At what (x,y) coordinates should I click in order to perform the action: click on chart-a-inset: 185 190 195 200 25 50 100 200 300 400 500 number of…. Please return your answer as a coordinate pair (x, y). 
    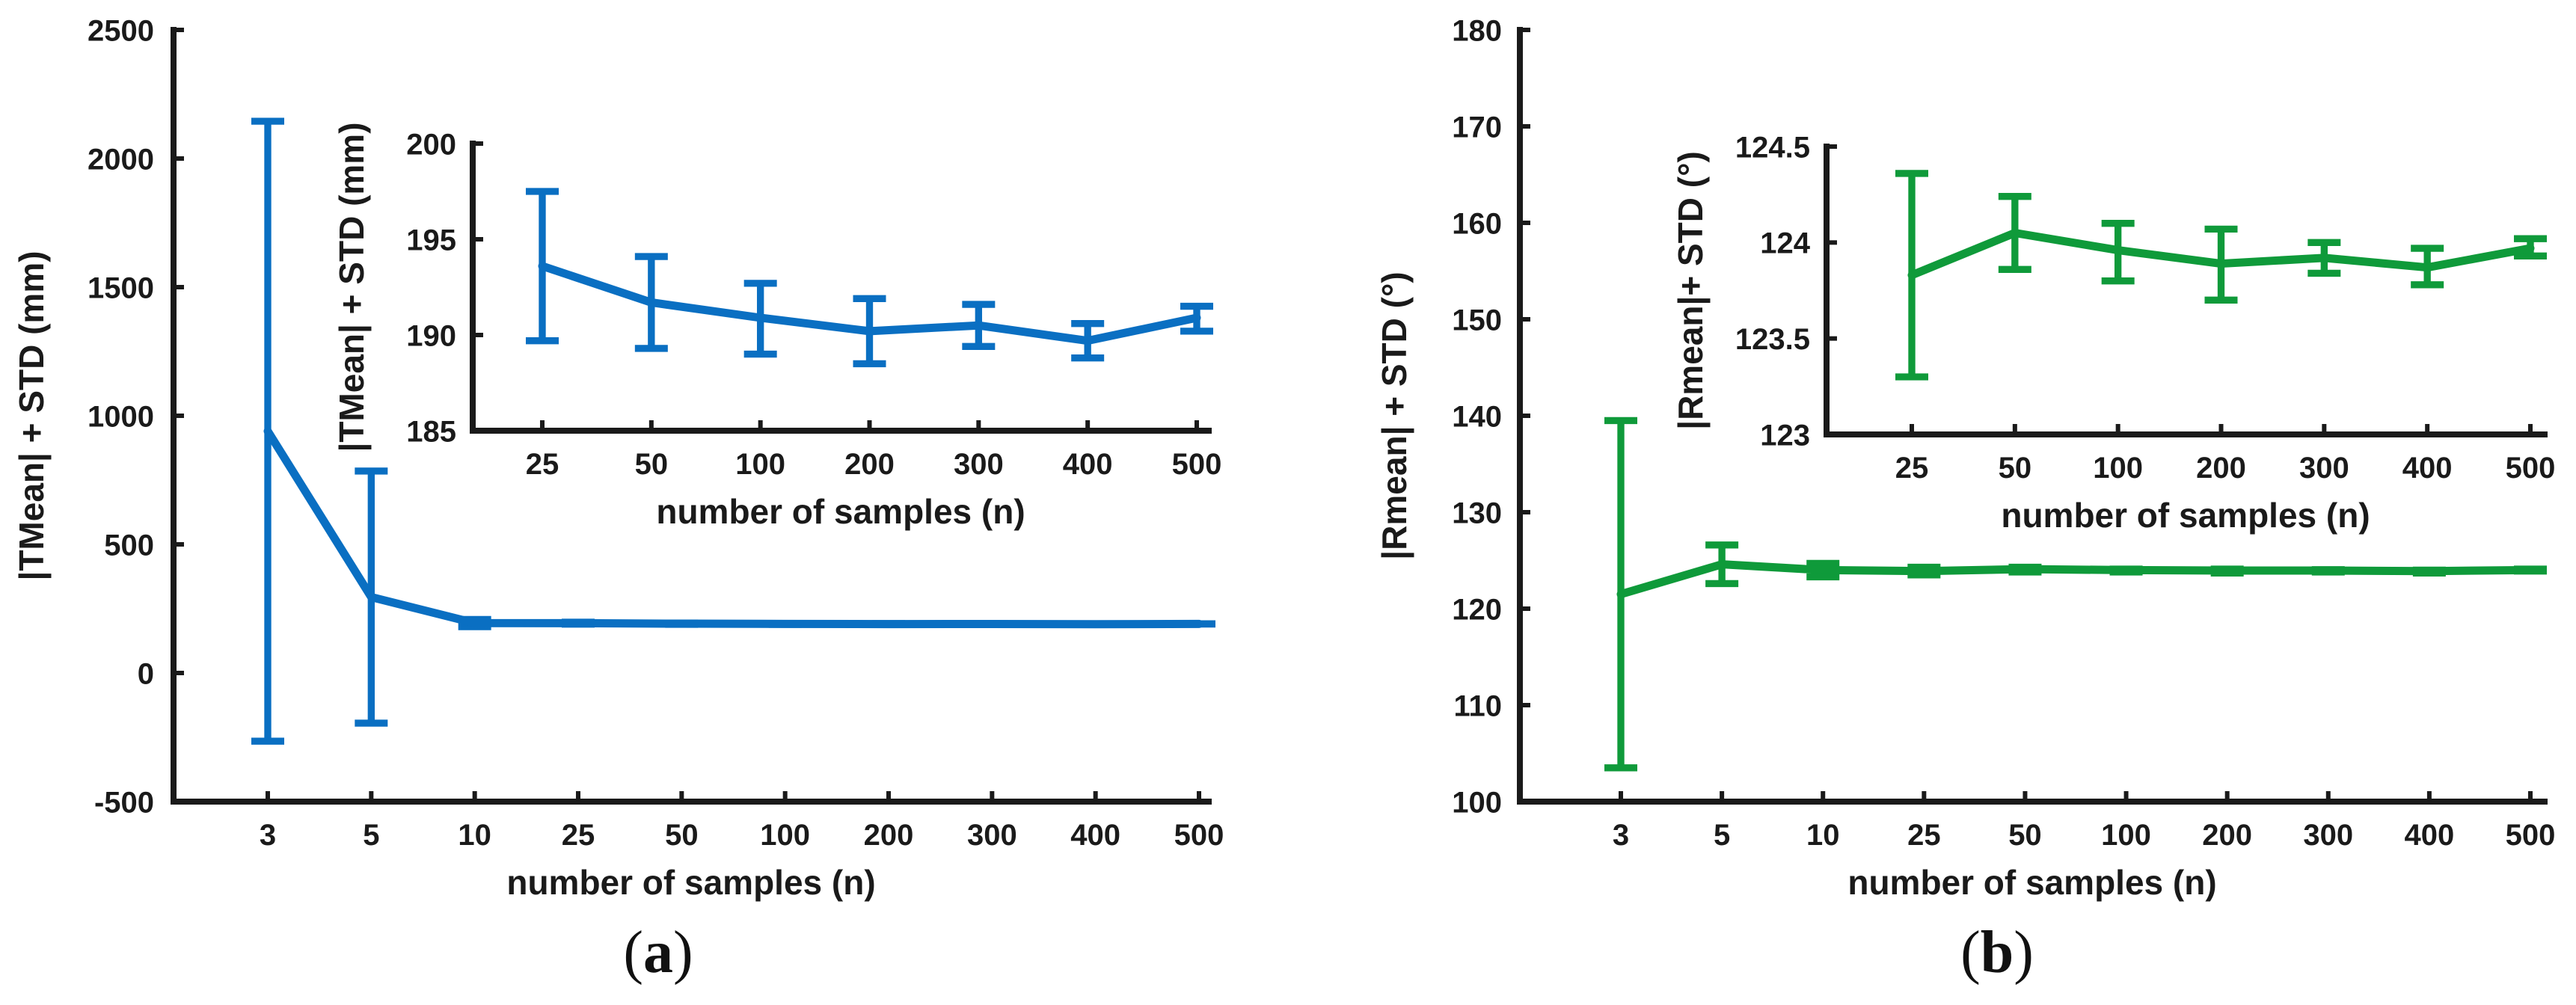
    Looking at the image, I should click on (776, 326).